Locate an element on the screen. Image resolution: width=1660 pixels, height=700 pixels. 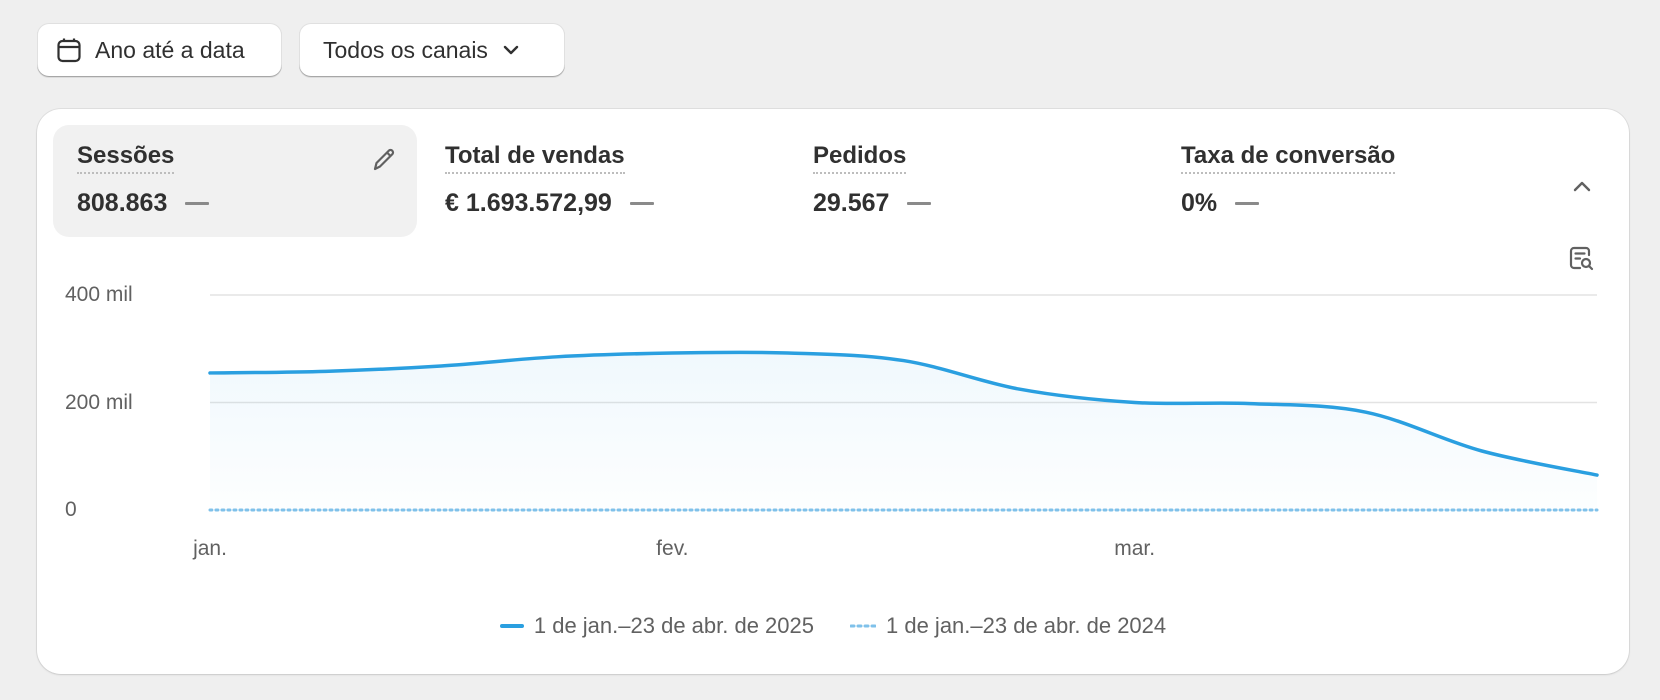
y-tick-label: 200 mil is located at coordinates (99, 402).